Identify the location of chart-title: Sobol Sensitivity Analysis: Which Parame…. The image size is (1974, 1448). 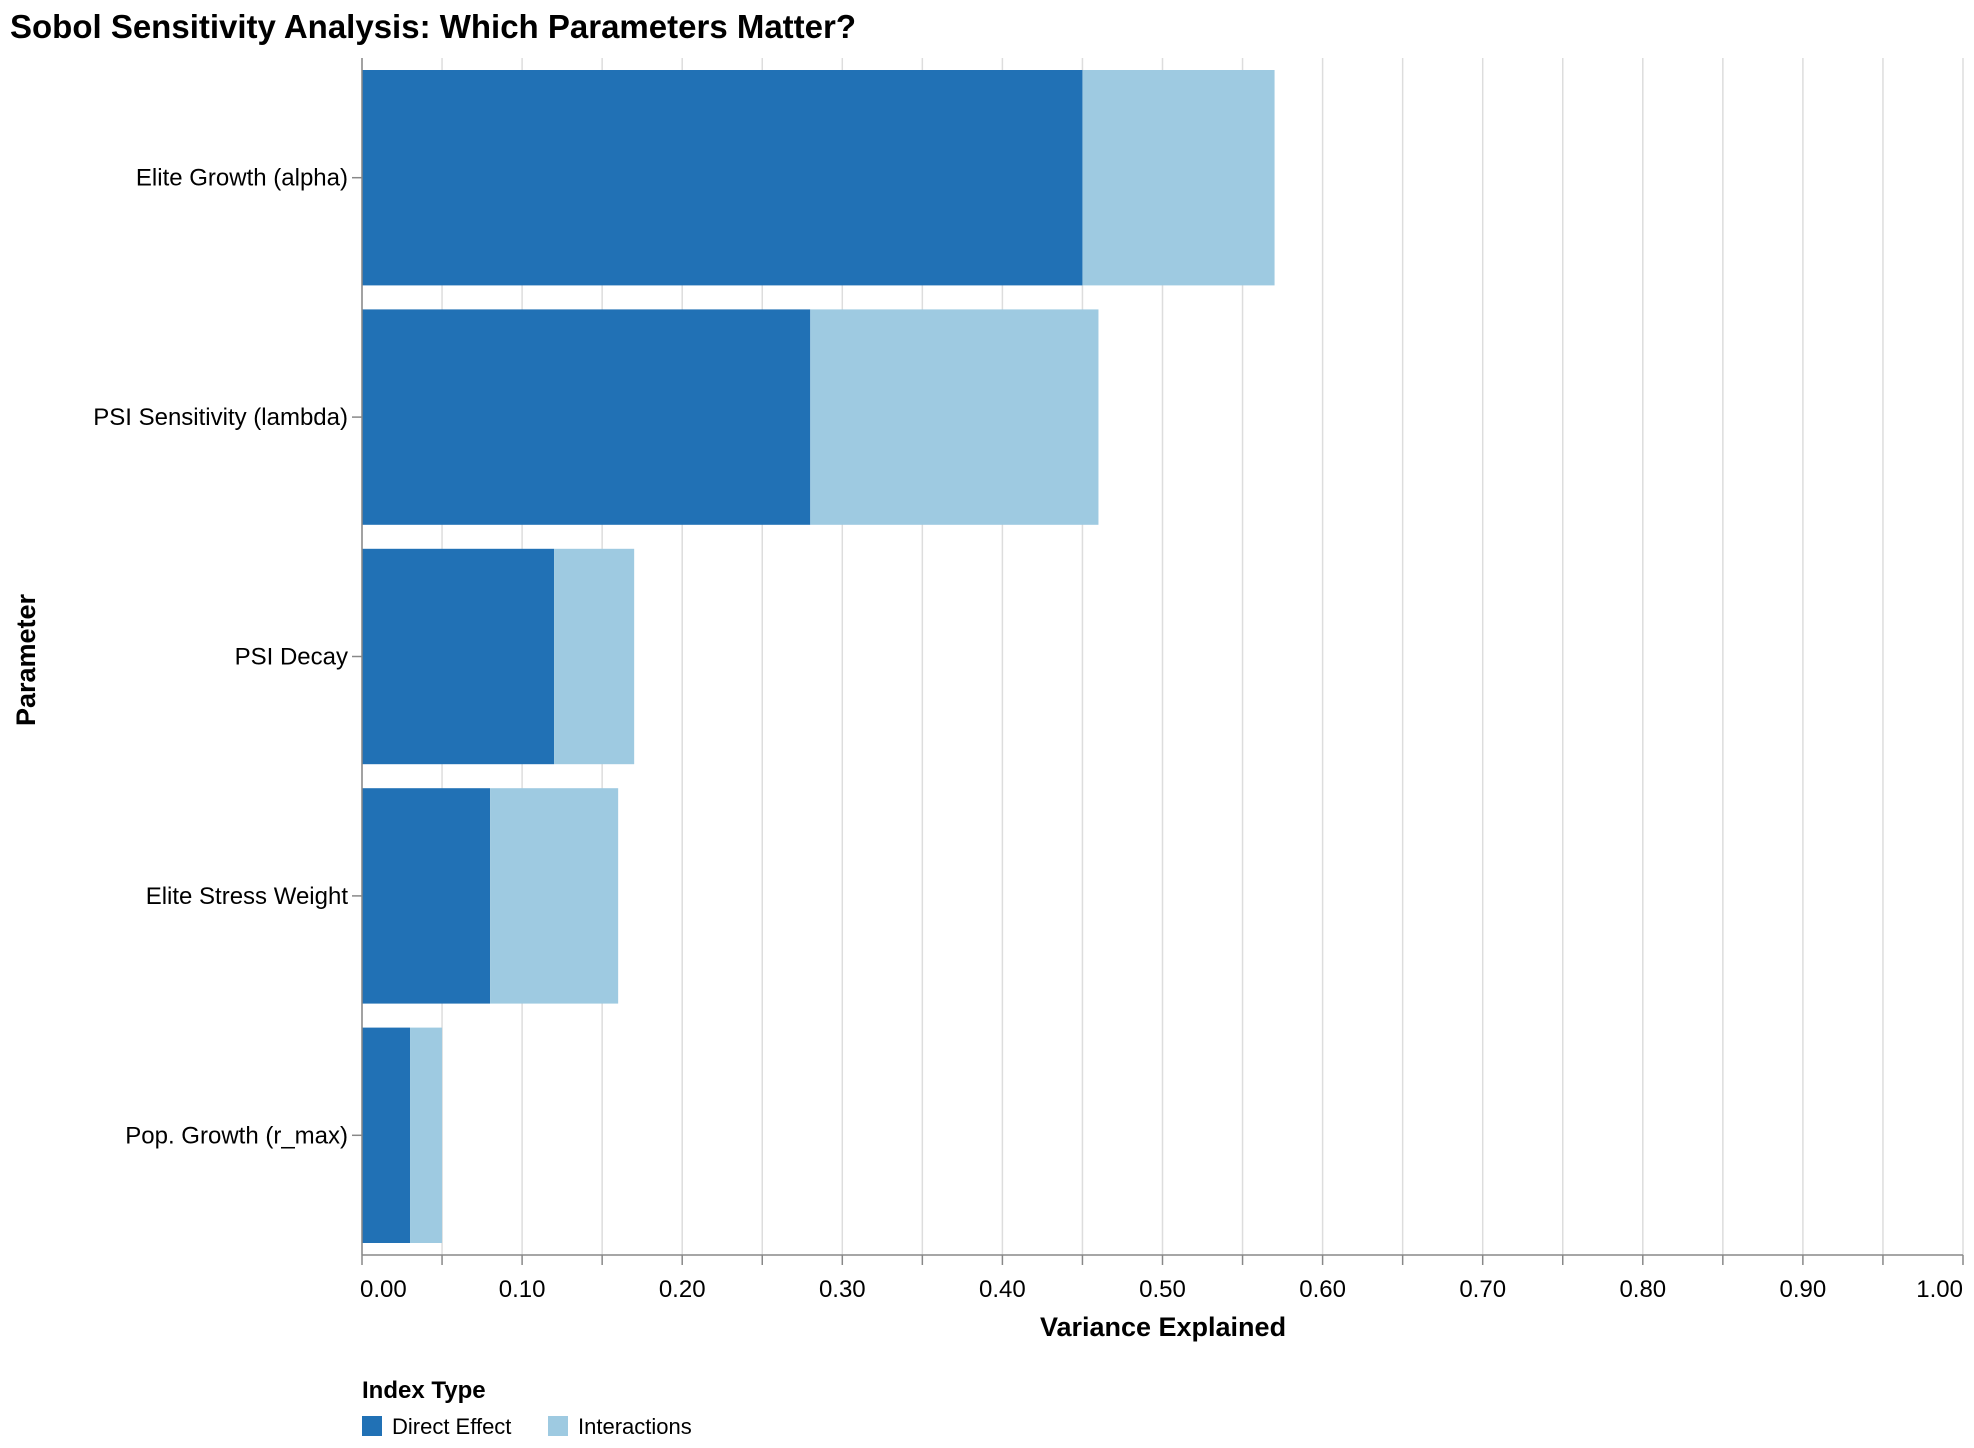
(433, 26).